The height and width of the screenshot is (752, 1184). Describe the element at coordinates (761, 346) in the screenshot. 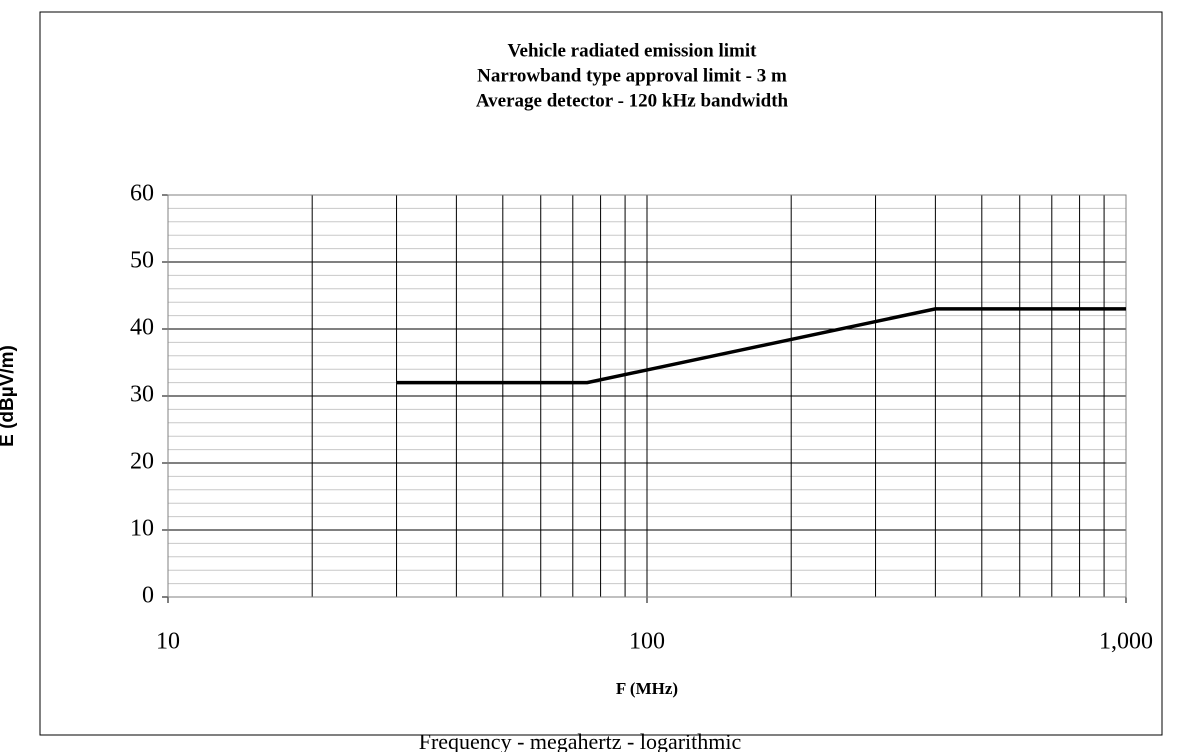

I see `data-line` at that location.